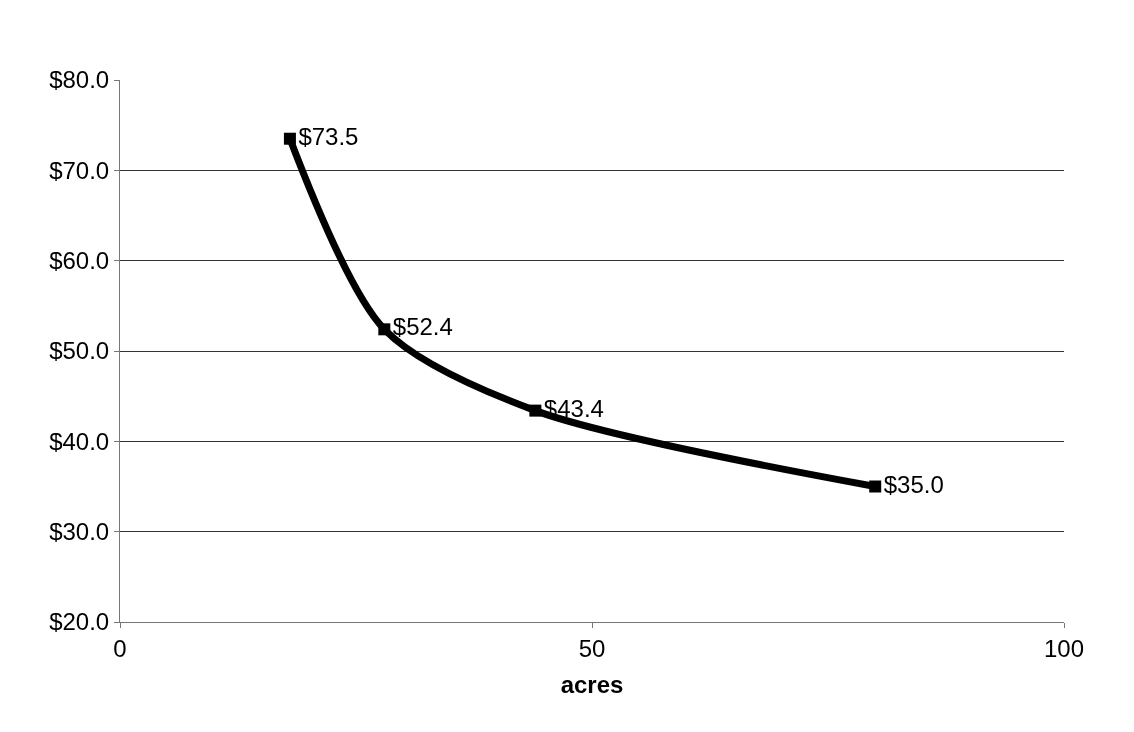  I want to click on y-tick-label: $60.0, so click(79, 261).